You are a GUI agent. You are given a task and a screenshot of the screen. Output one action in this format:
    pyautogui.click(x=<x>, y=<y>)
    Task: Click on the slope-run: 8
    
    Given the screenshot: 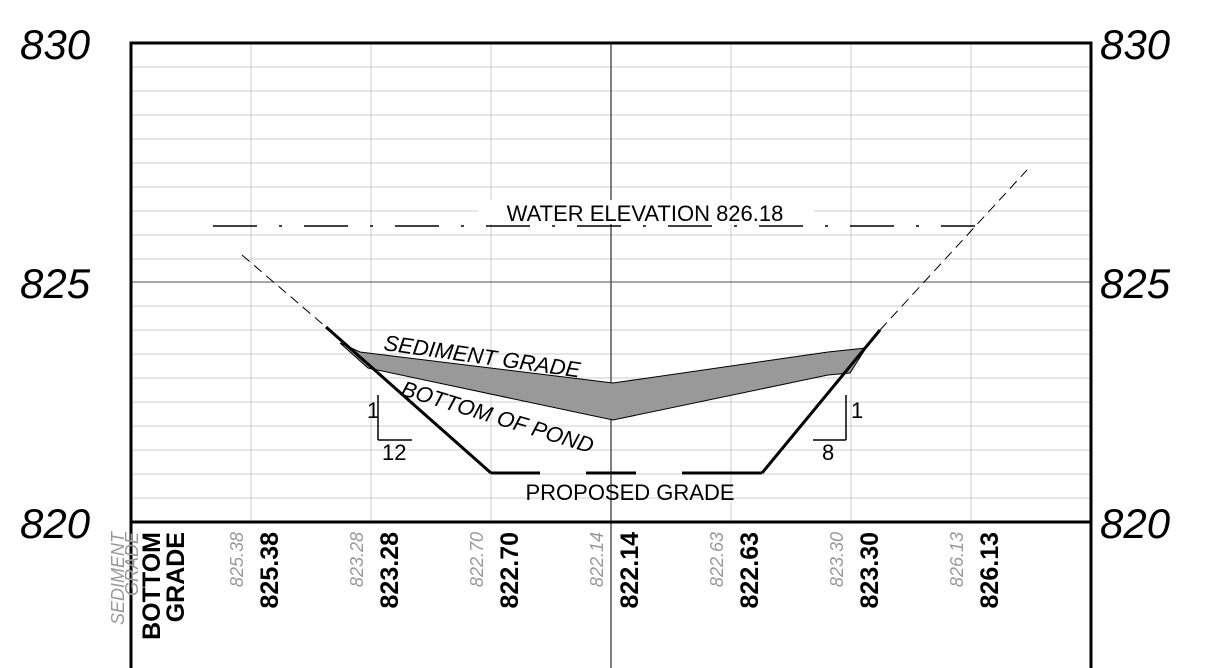 What is the action you would take?
    pyautogui.click(x=828, y=452)
    